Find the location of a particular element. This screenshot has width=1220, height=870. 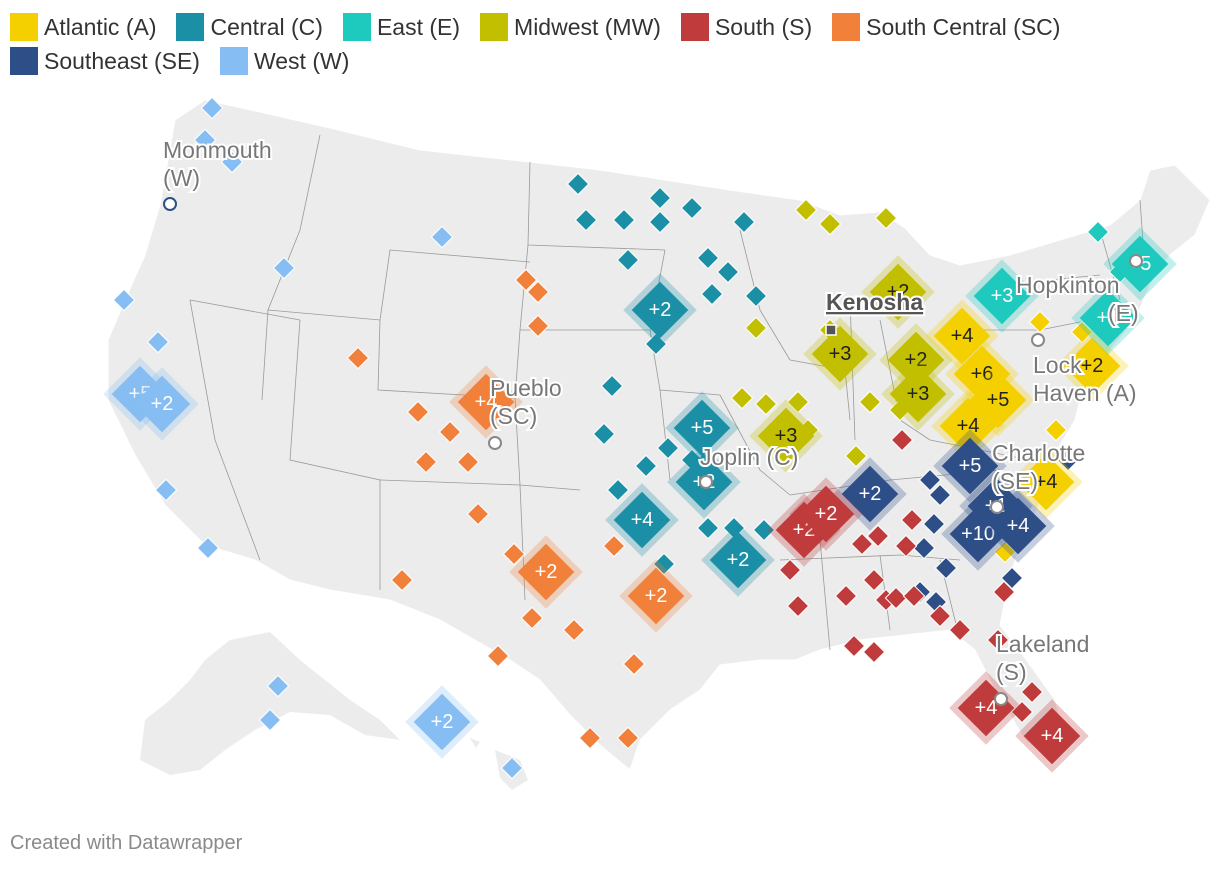

cluster-marker-sc-3: +4 is located at coordinates (486, 402).